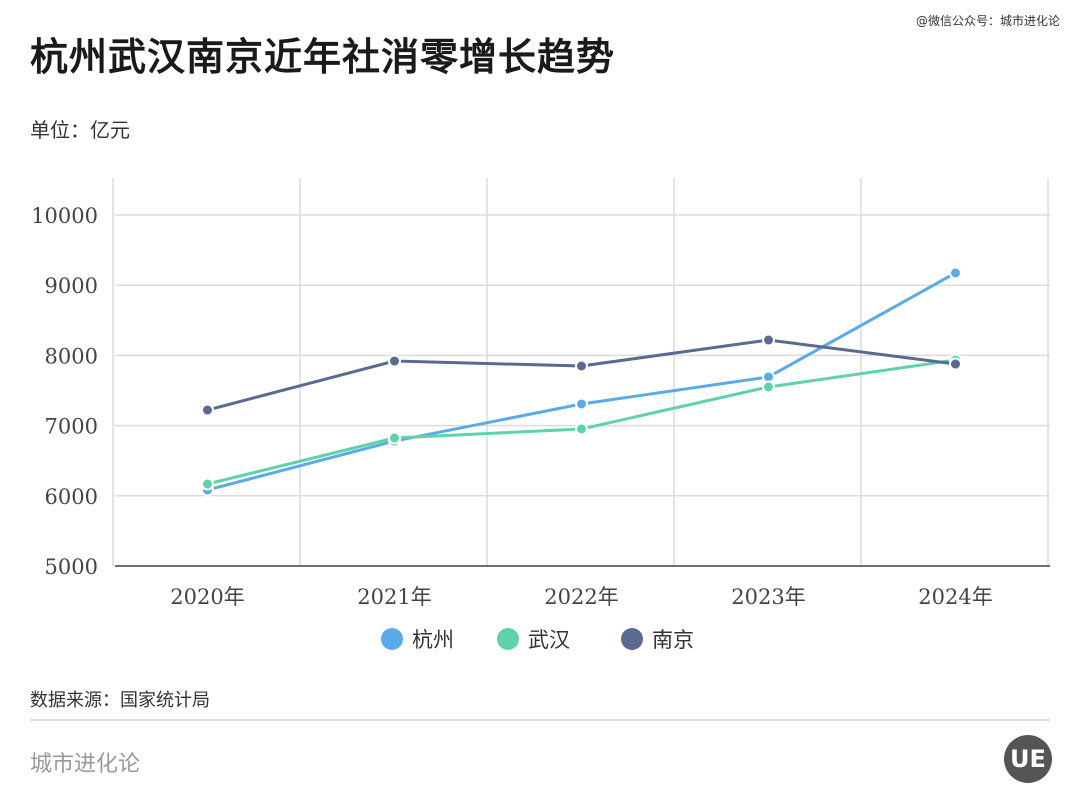 Image resolution: width=1080 pixels, height=810 pixels. I want to click on y-tick-label: 10000, so click(64, 216).